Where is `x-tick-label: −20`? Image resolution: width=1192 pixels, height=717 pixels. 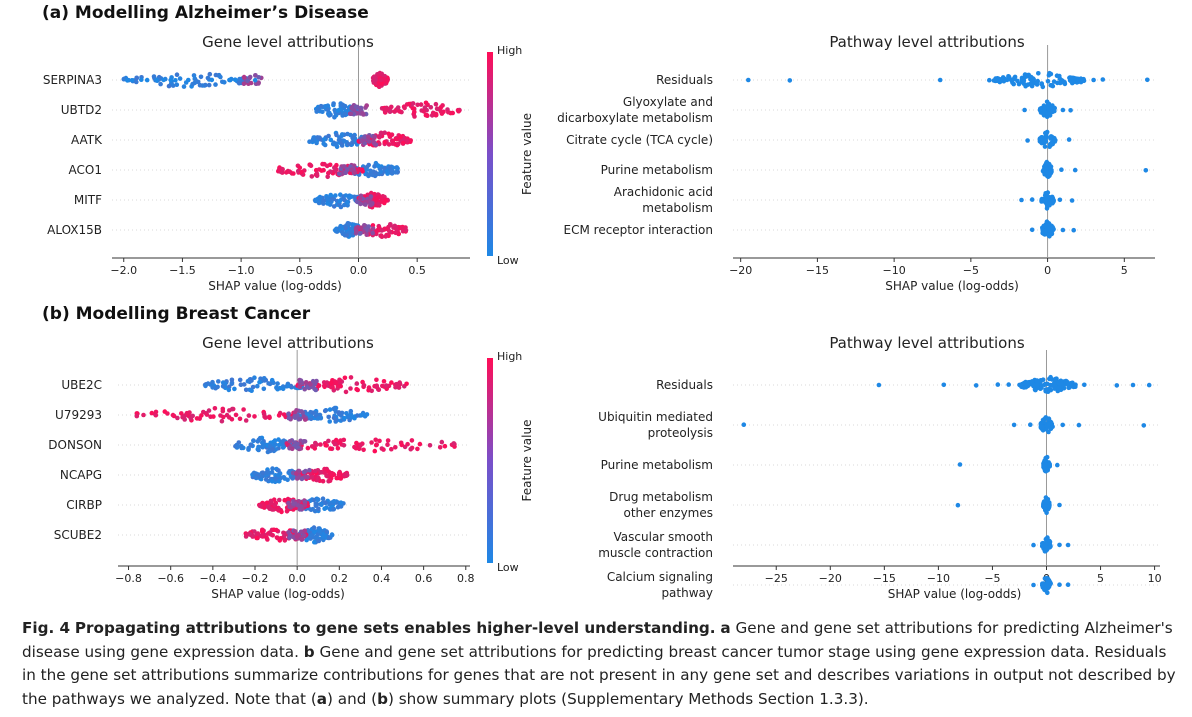
x-tick-label: −20 is located at coordinates (740, 270).